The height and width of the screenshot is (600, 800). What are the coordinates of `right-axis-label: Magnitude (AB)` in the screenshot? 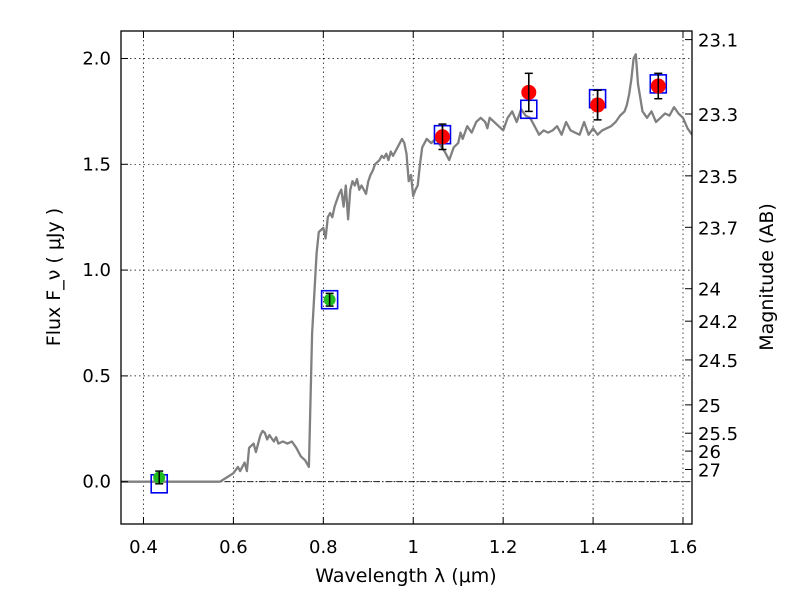 It's located at (767, 277).